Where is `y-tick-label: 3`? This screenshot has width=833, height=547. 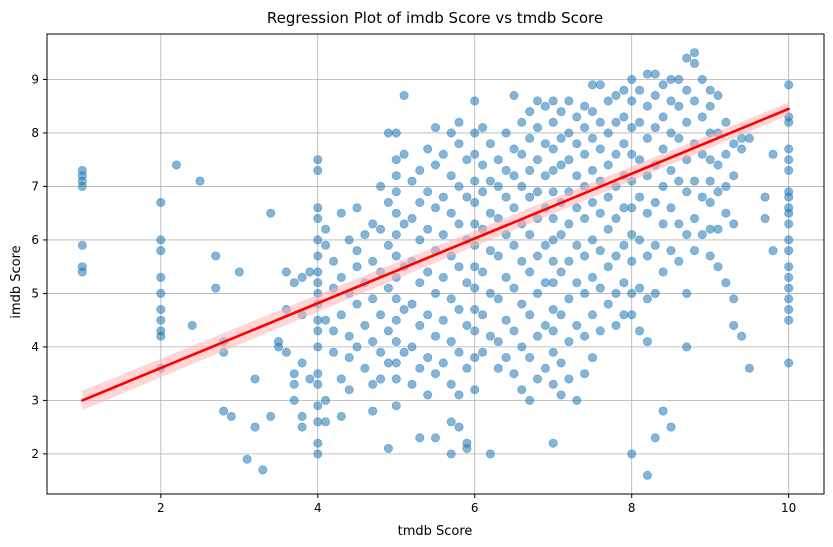
y-tick-label: 3 is located at coordinates (35, 400).